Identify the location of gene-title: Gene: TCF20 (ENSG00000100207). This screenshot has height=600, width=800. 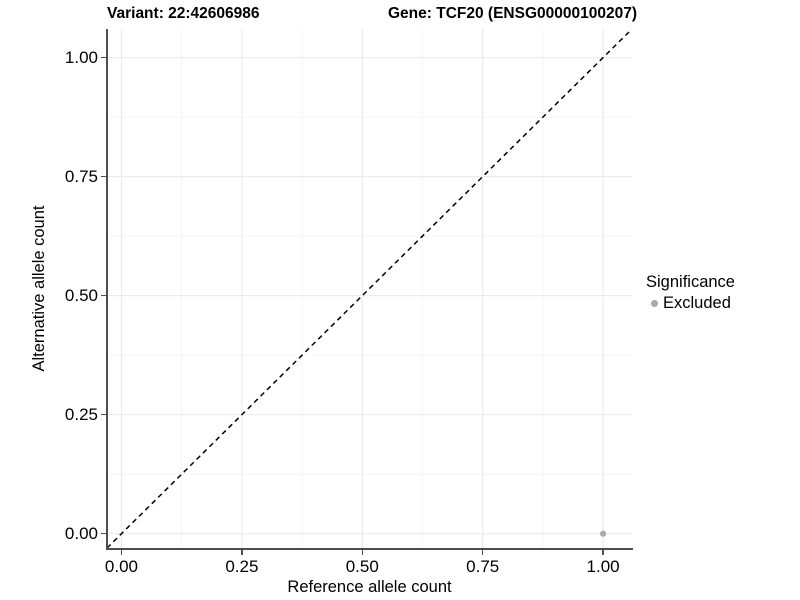
(512, 13).